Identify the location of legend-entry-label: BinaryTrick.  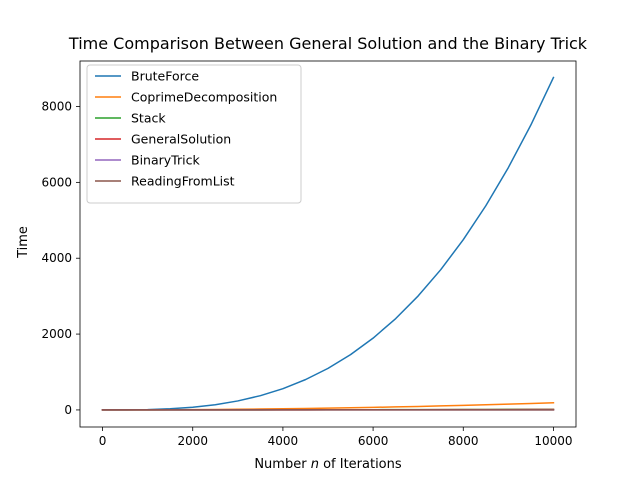
(165, 160).